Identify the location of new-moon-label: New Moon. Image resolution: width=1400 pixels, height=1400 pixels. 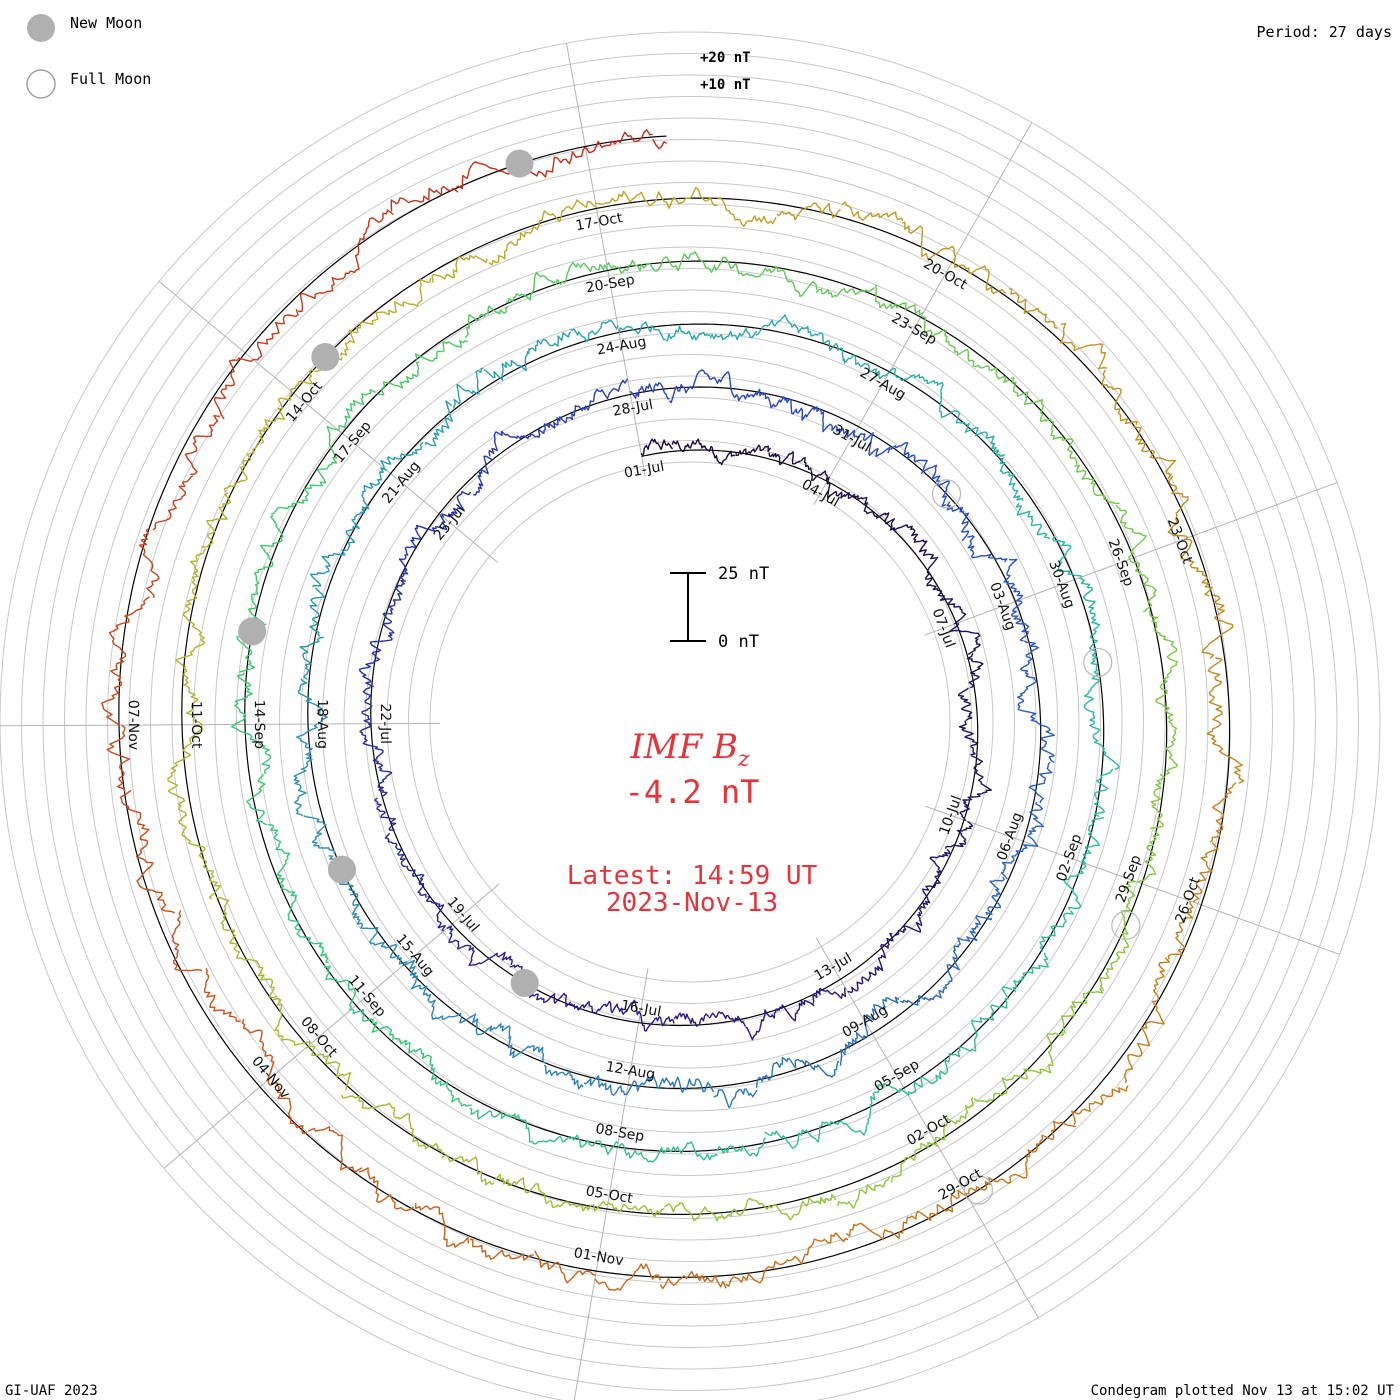
(106, 23).